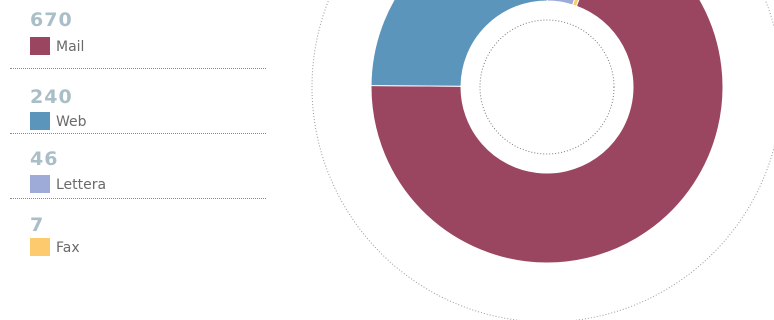 The height and width of the screenshot is (320, 774). I want to click on legend-swatch-lettera, so click(40, 184).